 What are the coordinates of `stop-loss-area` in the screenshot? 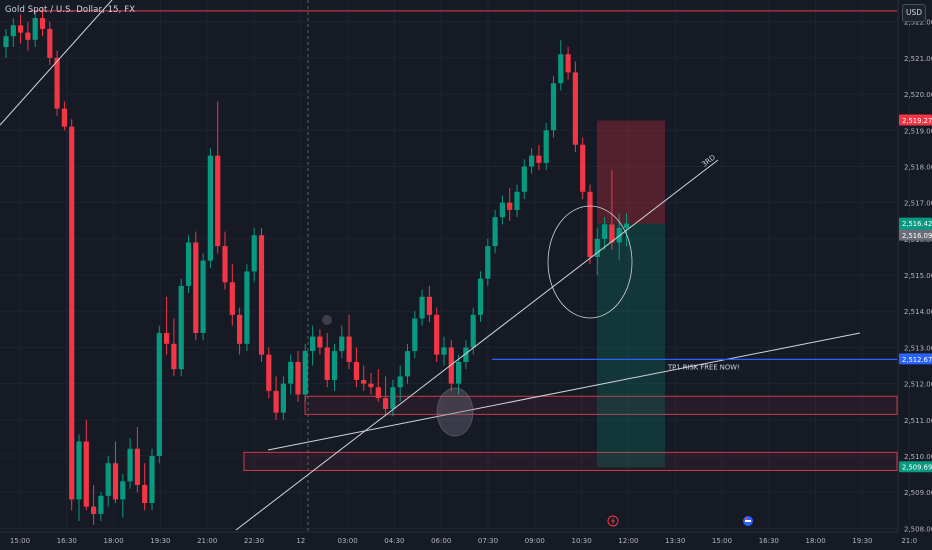 It's located at (631, 172).